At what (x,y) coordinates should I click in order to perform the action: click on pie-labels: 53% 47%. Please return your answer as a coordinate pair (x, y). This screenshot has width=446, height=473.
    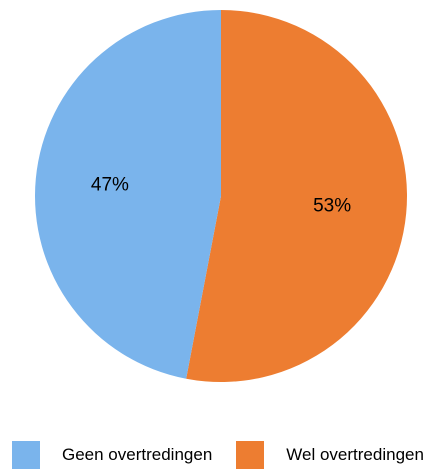
    Looking at the image, I should click on (221, 196).